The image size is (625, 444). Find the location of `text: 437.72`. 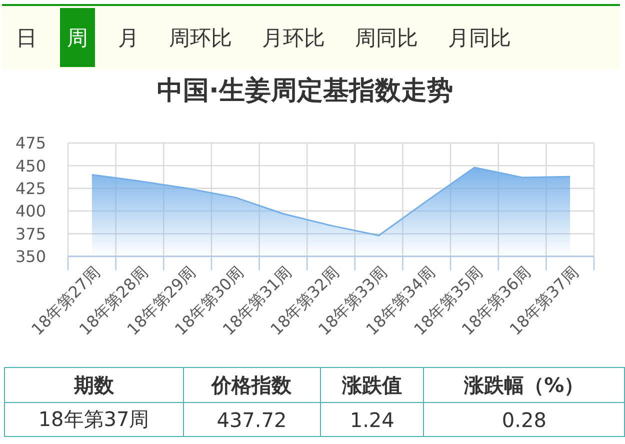

text: 437.72 is located at coordinates (251, 419).